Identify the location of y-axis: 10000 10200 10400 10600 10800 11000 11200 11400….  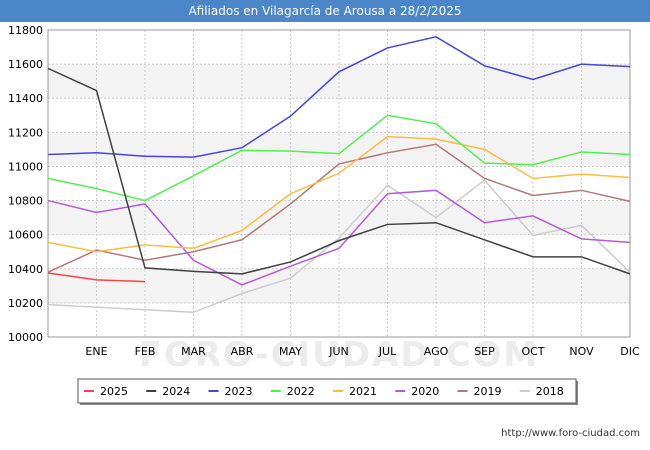
(25, 184).